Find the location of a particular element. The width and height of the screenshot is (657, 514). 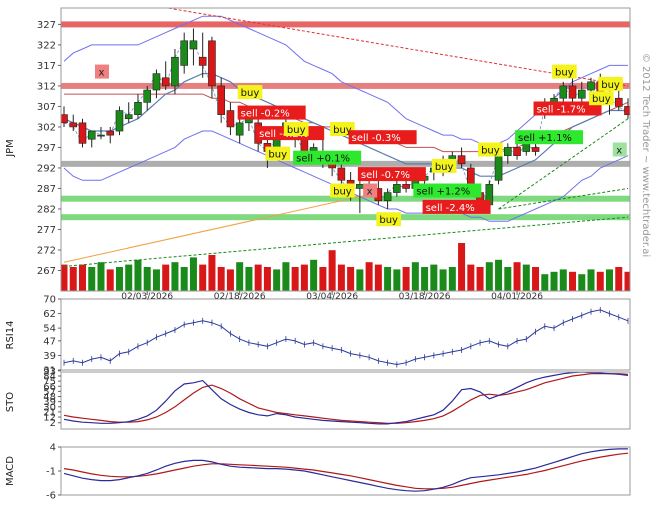

ytick-label: 75 is located at coordinates (49, 382).